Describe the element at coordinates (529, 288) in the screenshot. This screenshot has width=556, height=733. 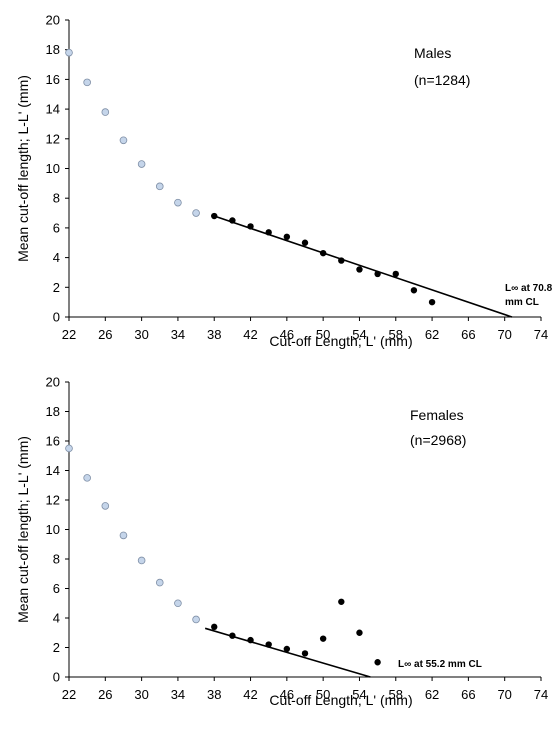
I see `linf-label: L∞ at 70.8` at that location.